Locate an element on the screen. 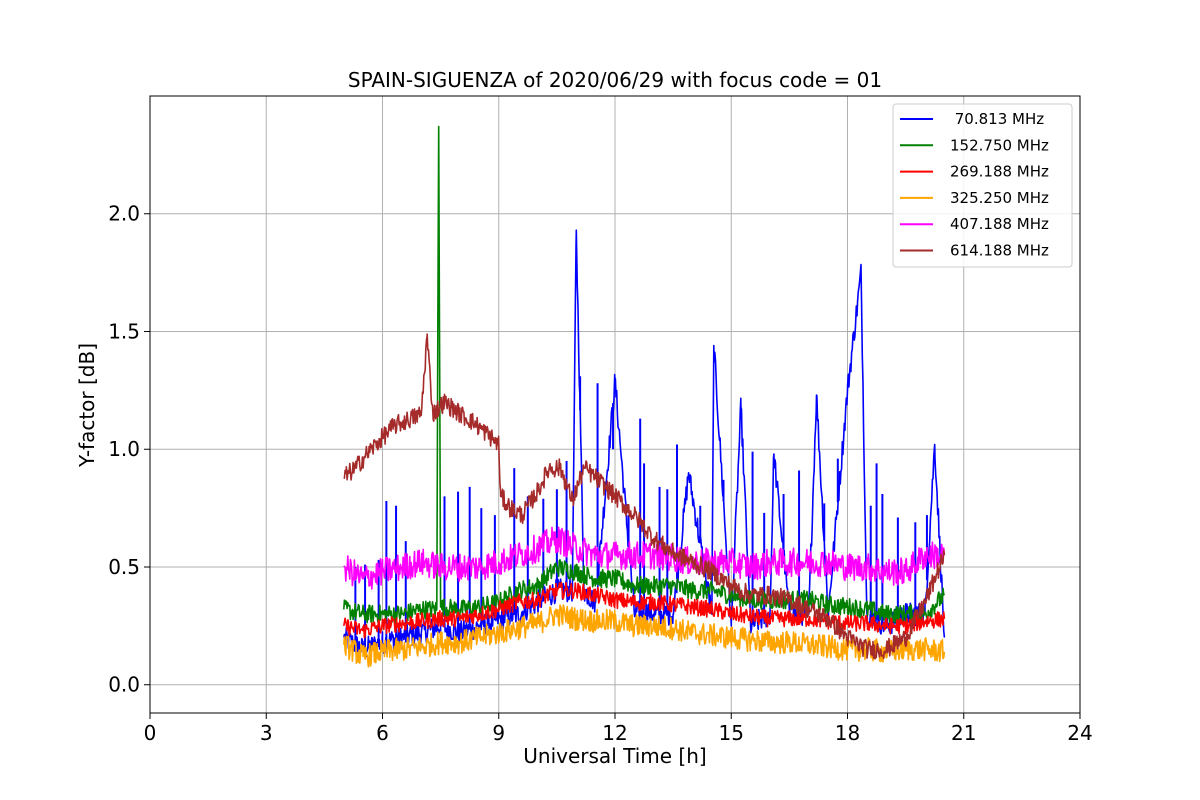  legend-item: 152.750 MHz is located at coordinates (974, 145).